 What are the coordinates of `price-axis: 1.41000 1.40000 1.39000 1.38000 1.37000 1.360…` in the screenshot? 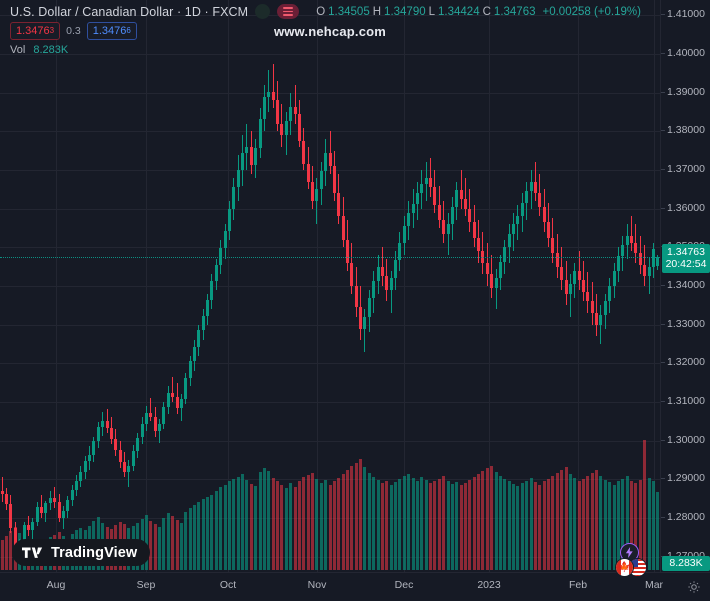 It's located at (685, 286).